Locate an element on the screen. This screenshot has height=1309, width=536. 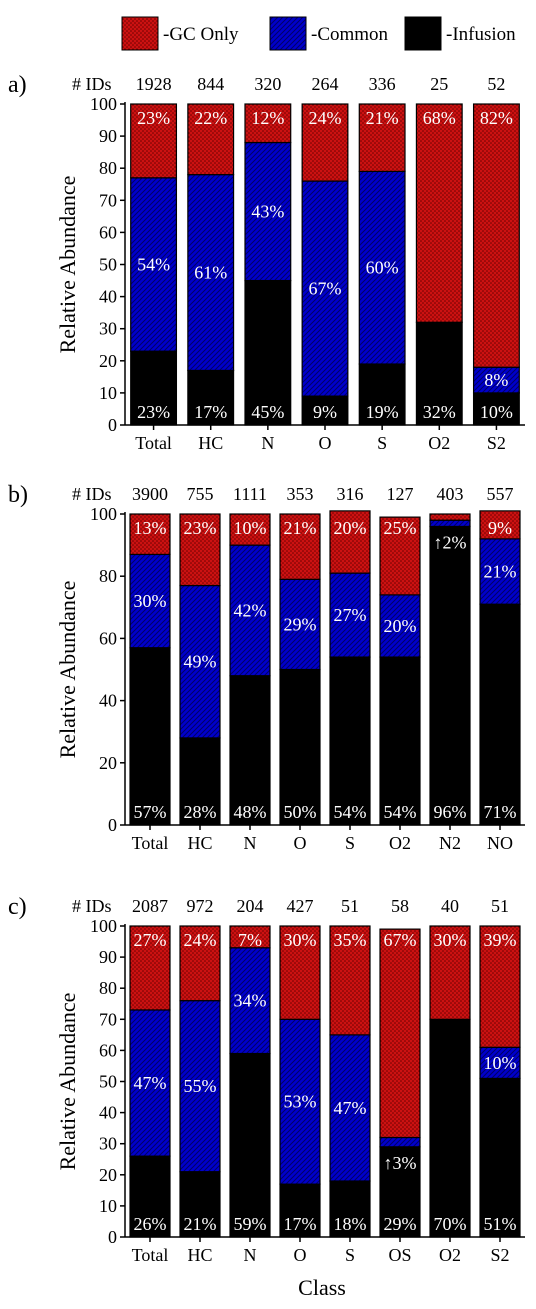
data-label-common: 27% is located at coordinates (350, 615).